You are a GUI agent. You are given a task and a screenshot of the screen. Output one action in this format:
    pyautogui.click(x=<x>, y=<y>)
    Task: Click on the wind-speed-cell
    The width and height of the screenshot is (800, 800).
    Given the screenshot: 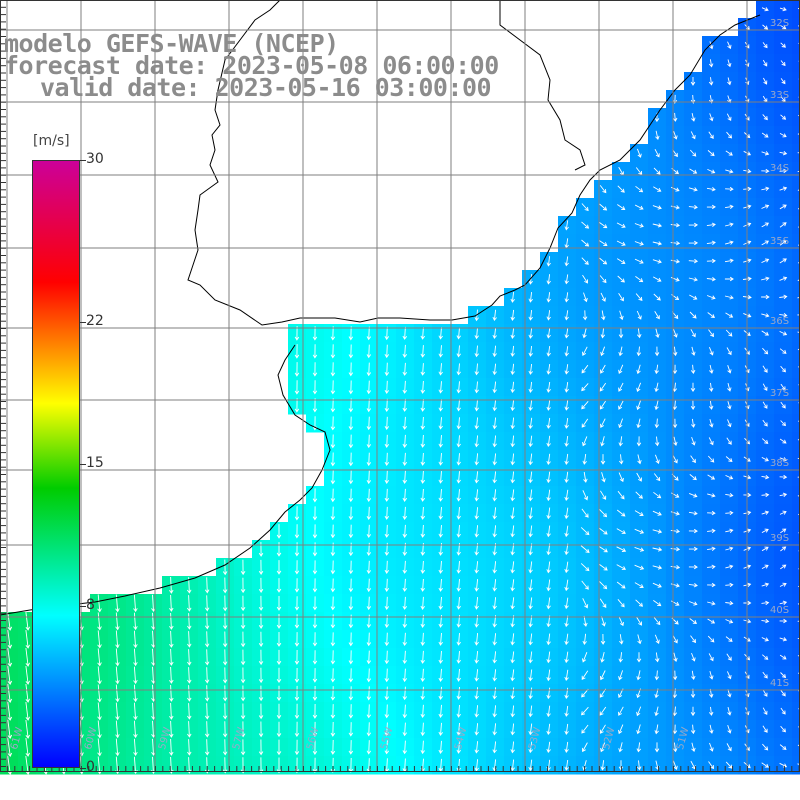 What is the action you would take?
    pyautogui.click(x=796, y=153)
    